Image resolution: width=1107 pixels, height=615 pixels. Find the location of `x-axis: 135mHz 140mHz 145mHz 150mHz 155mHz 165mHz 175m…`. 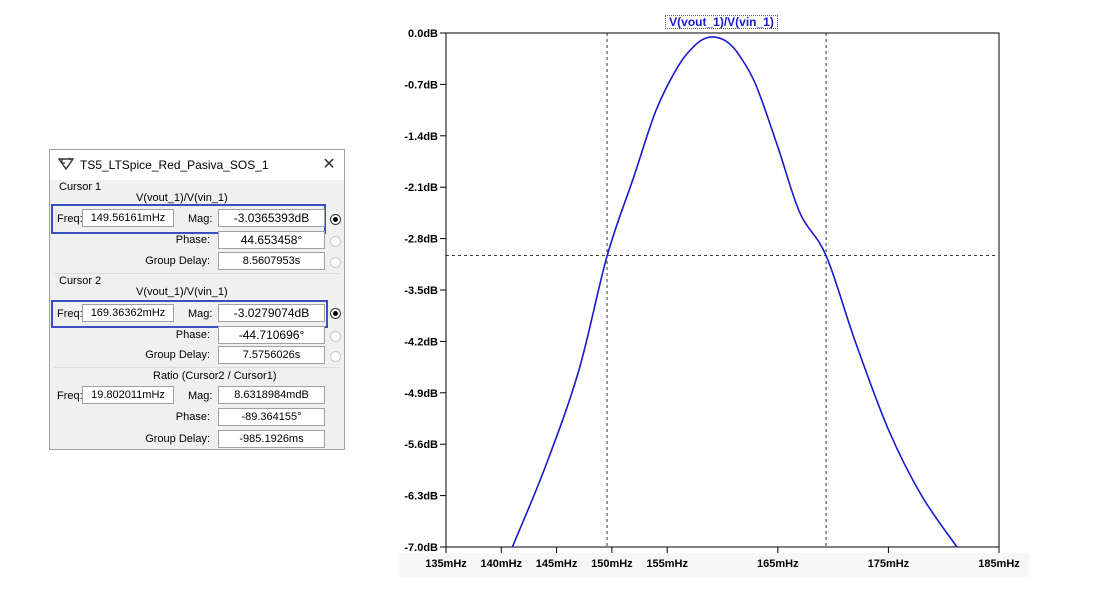

x-axis: 135mHz 140mHz 145mHz 150mHz 155mHz 165mHz 175m… is located at coordinates (722, 558).